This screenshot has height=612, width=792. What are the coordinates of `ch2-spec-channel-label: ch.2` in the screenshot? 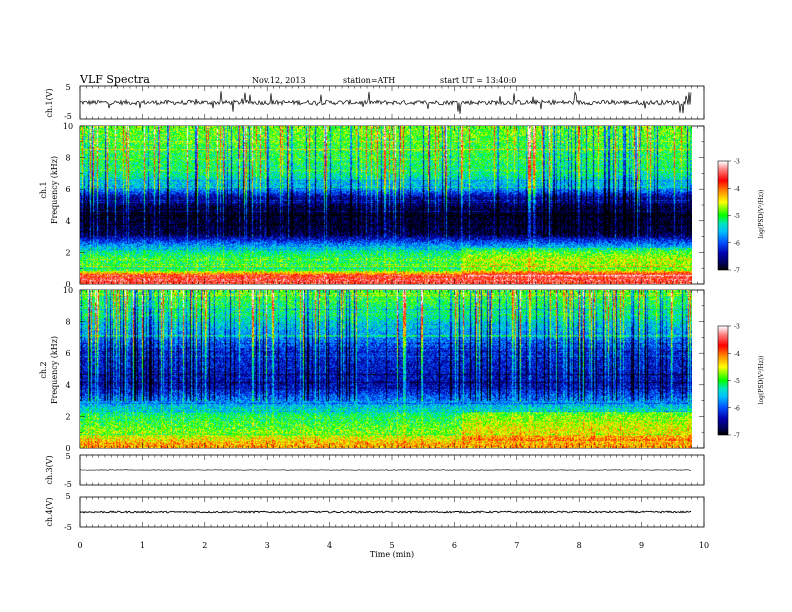 It's located at (43, 369).